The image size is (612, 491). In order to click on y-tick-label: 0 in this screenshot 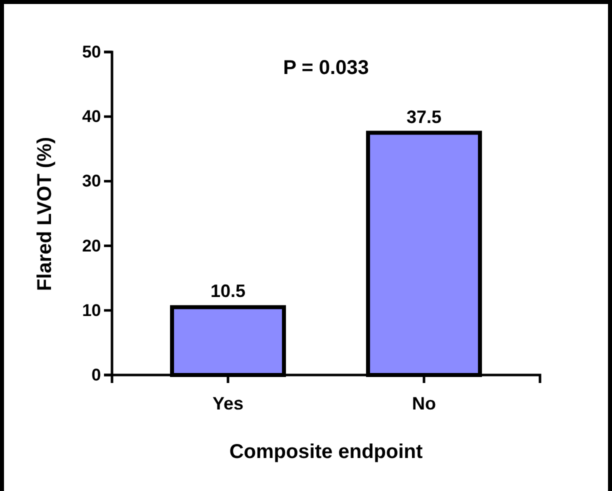, I will do `click(96, 374)`.